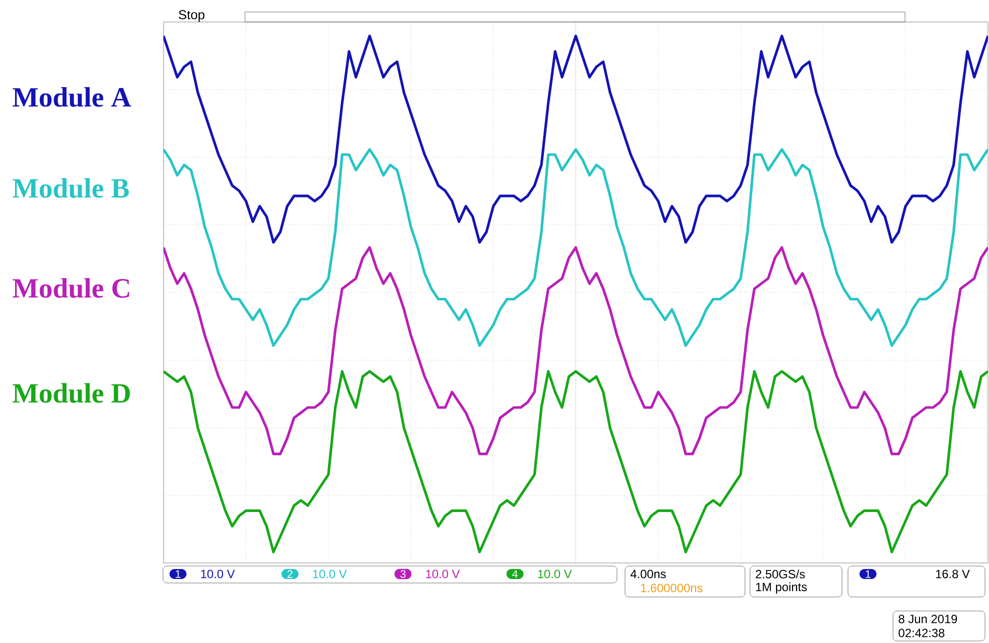  What do you see at coordinates (191, 16) in the screenshot?
I see `text: Stop` at bounding box center [191, 16].